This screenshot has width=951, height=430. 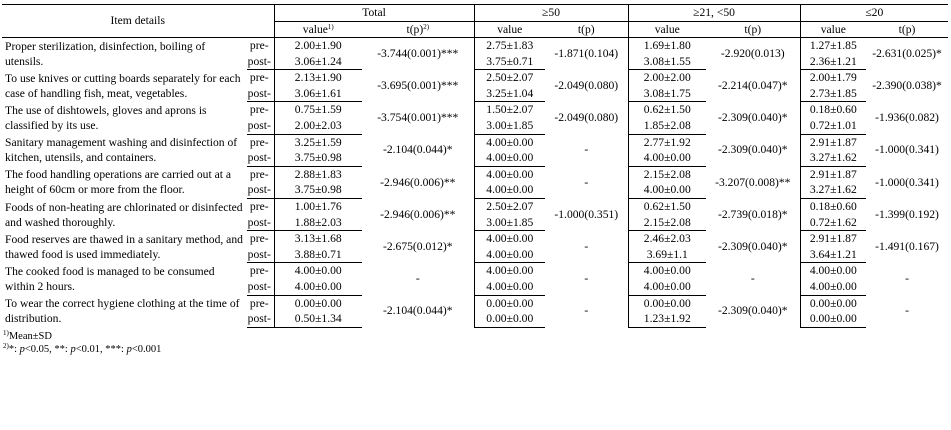 I want to click on total-pre-value: 0.75±1.59, so click(x=318, y=109).